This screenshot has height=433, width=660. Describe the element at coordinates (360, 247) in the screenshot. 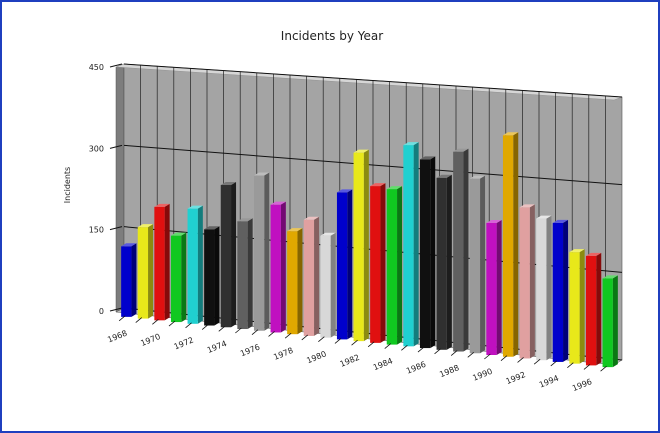

I see `bar-1982` at that location.